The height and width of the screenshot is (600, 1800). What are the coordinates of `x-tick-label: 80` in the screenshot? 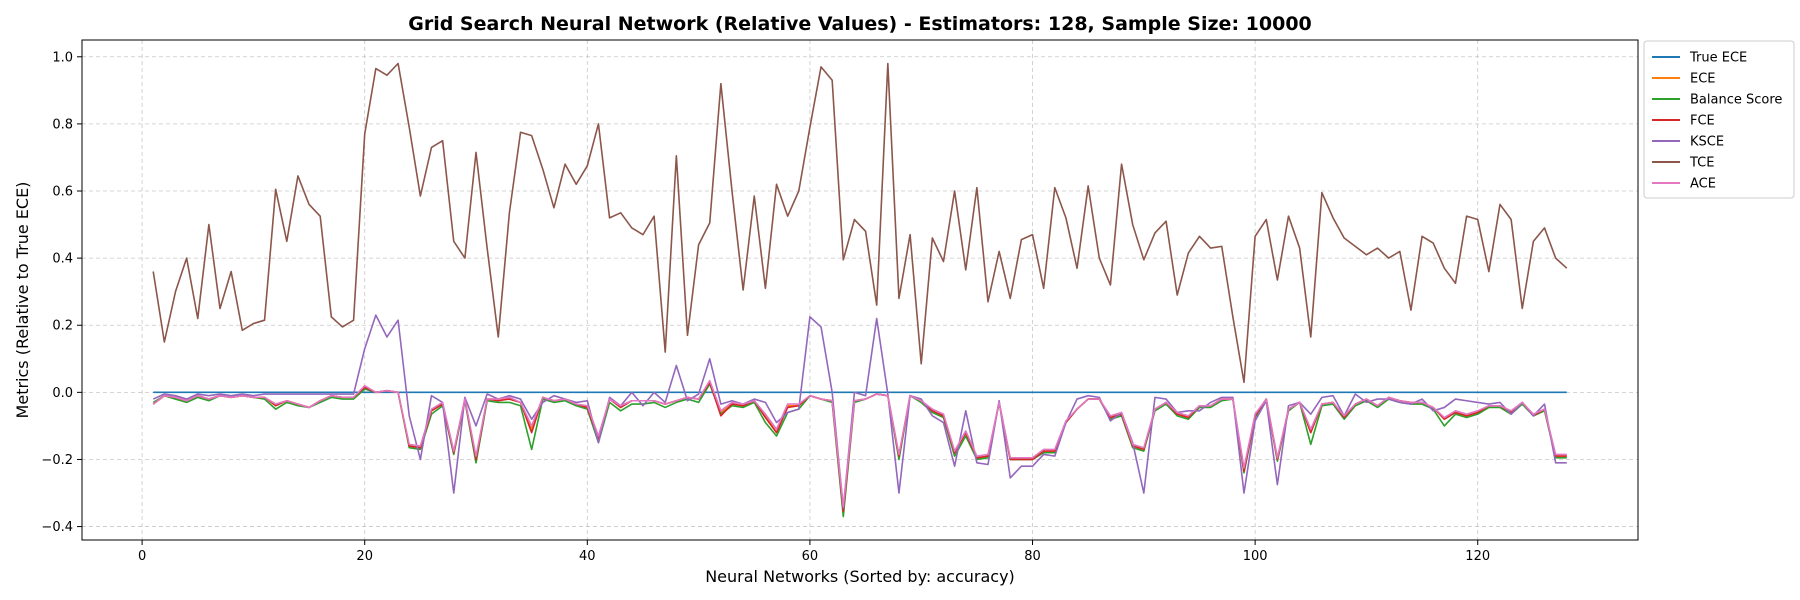 It's located at (1032, 556).